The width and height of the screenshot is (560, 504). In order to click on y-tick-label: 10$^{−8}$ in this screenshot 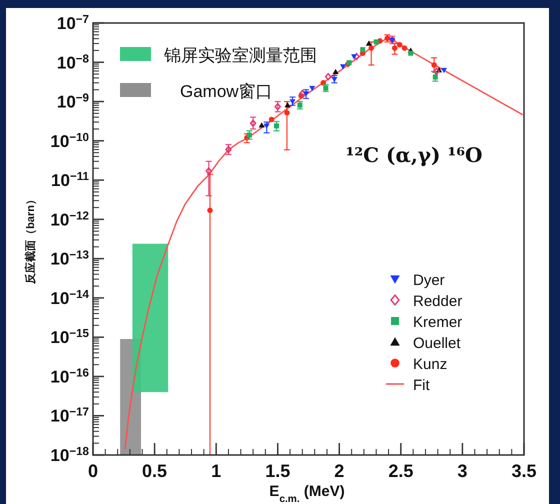, I will do `click(73, 62)`.